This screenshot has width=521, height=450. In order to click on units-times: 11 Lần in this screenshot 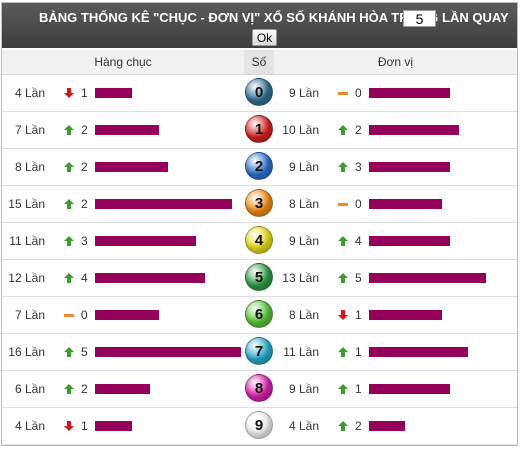, I will do `click(301, 352)`.